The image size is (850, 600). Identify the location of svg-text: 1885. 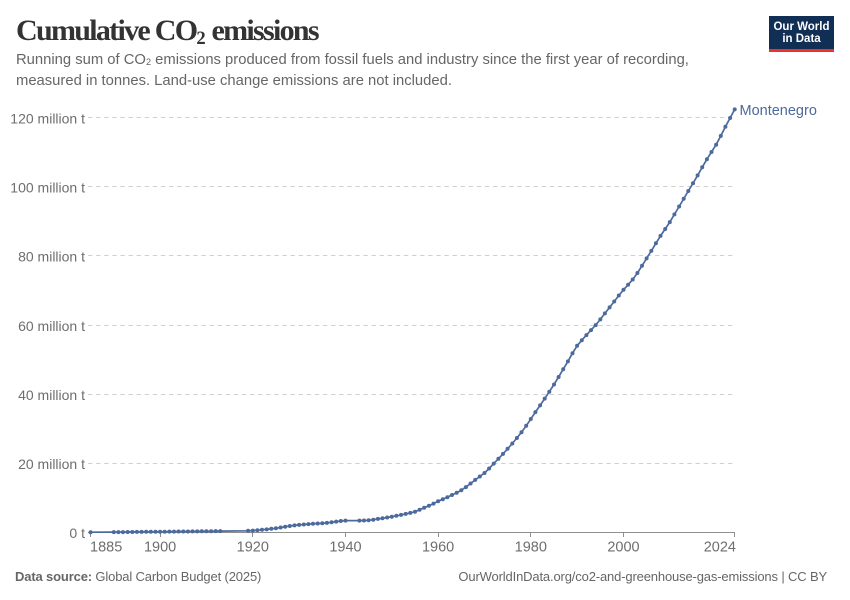
(106, 548).